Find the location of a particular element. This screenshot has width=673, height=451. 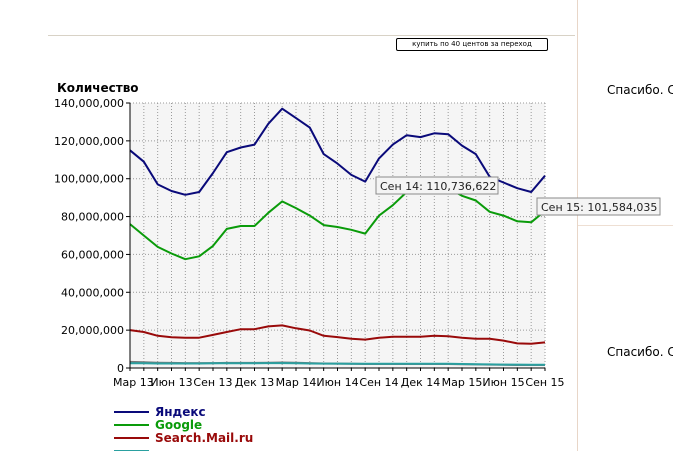

x-tick-label: Дек 14 is located at coordinates (421, 382).